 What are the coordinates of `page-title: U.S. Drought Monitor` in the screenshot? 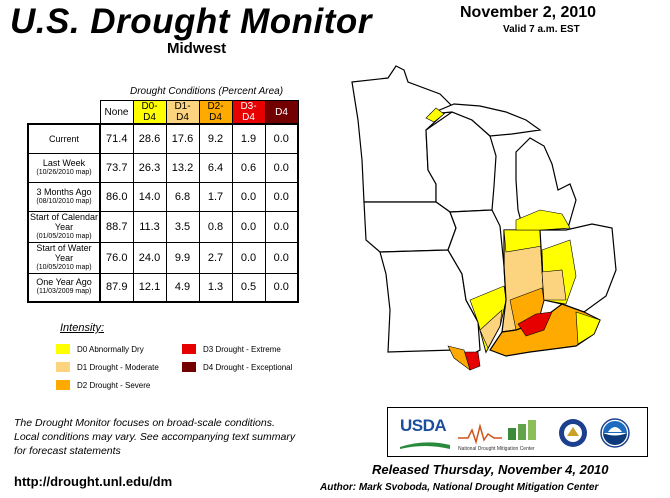 It's located at (191, 21).